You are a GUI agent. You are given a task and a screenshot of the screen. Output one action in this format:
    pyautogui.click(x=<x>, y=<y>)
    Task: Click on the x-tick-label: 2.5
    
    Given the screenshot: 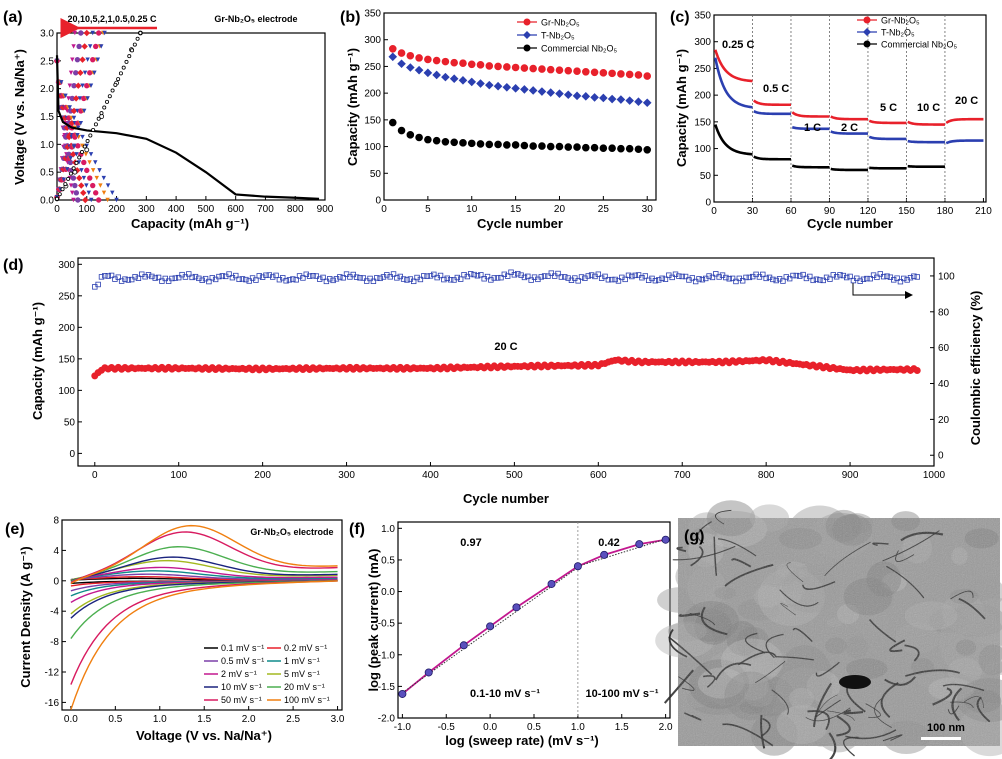 What is the action you would take?
    pyautogui.click(x=293, y=719)
    